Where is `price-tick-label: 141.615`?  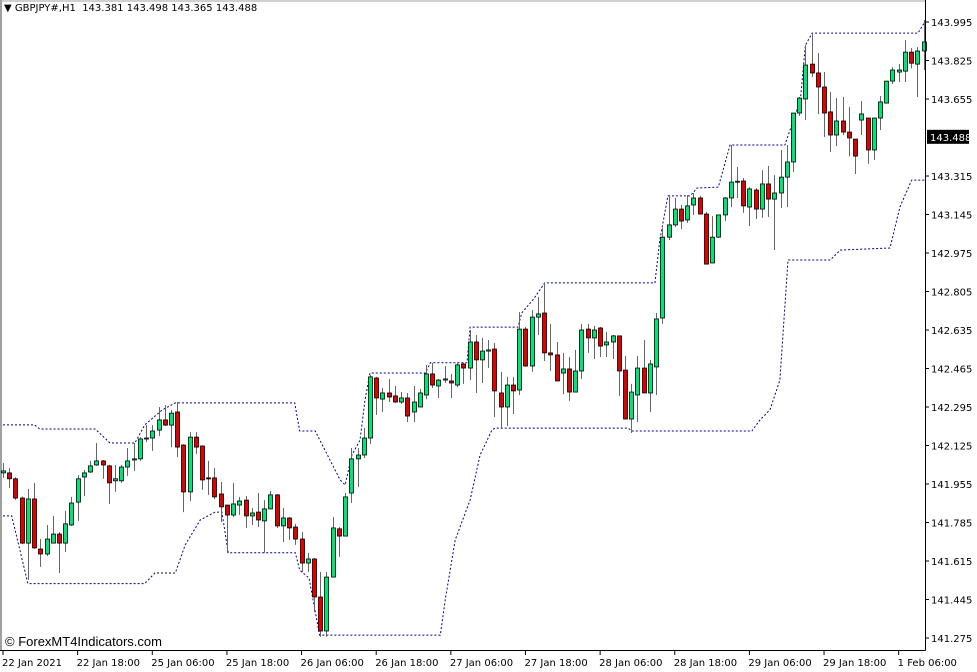
price-tick-label: 141.615 is located at coordinates (951, 562).